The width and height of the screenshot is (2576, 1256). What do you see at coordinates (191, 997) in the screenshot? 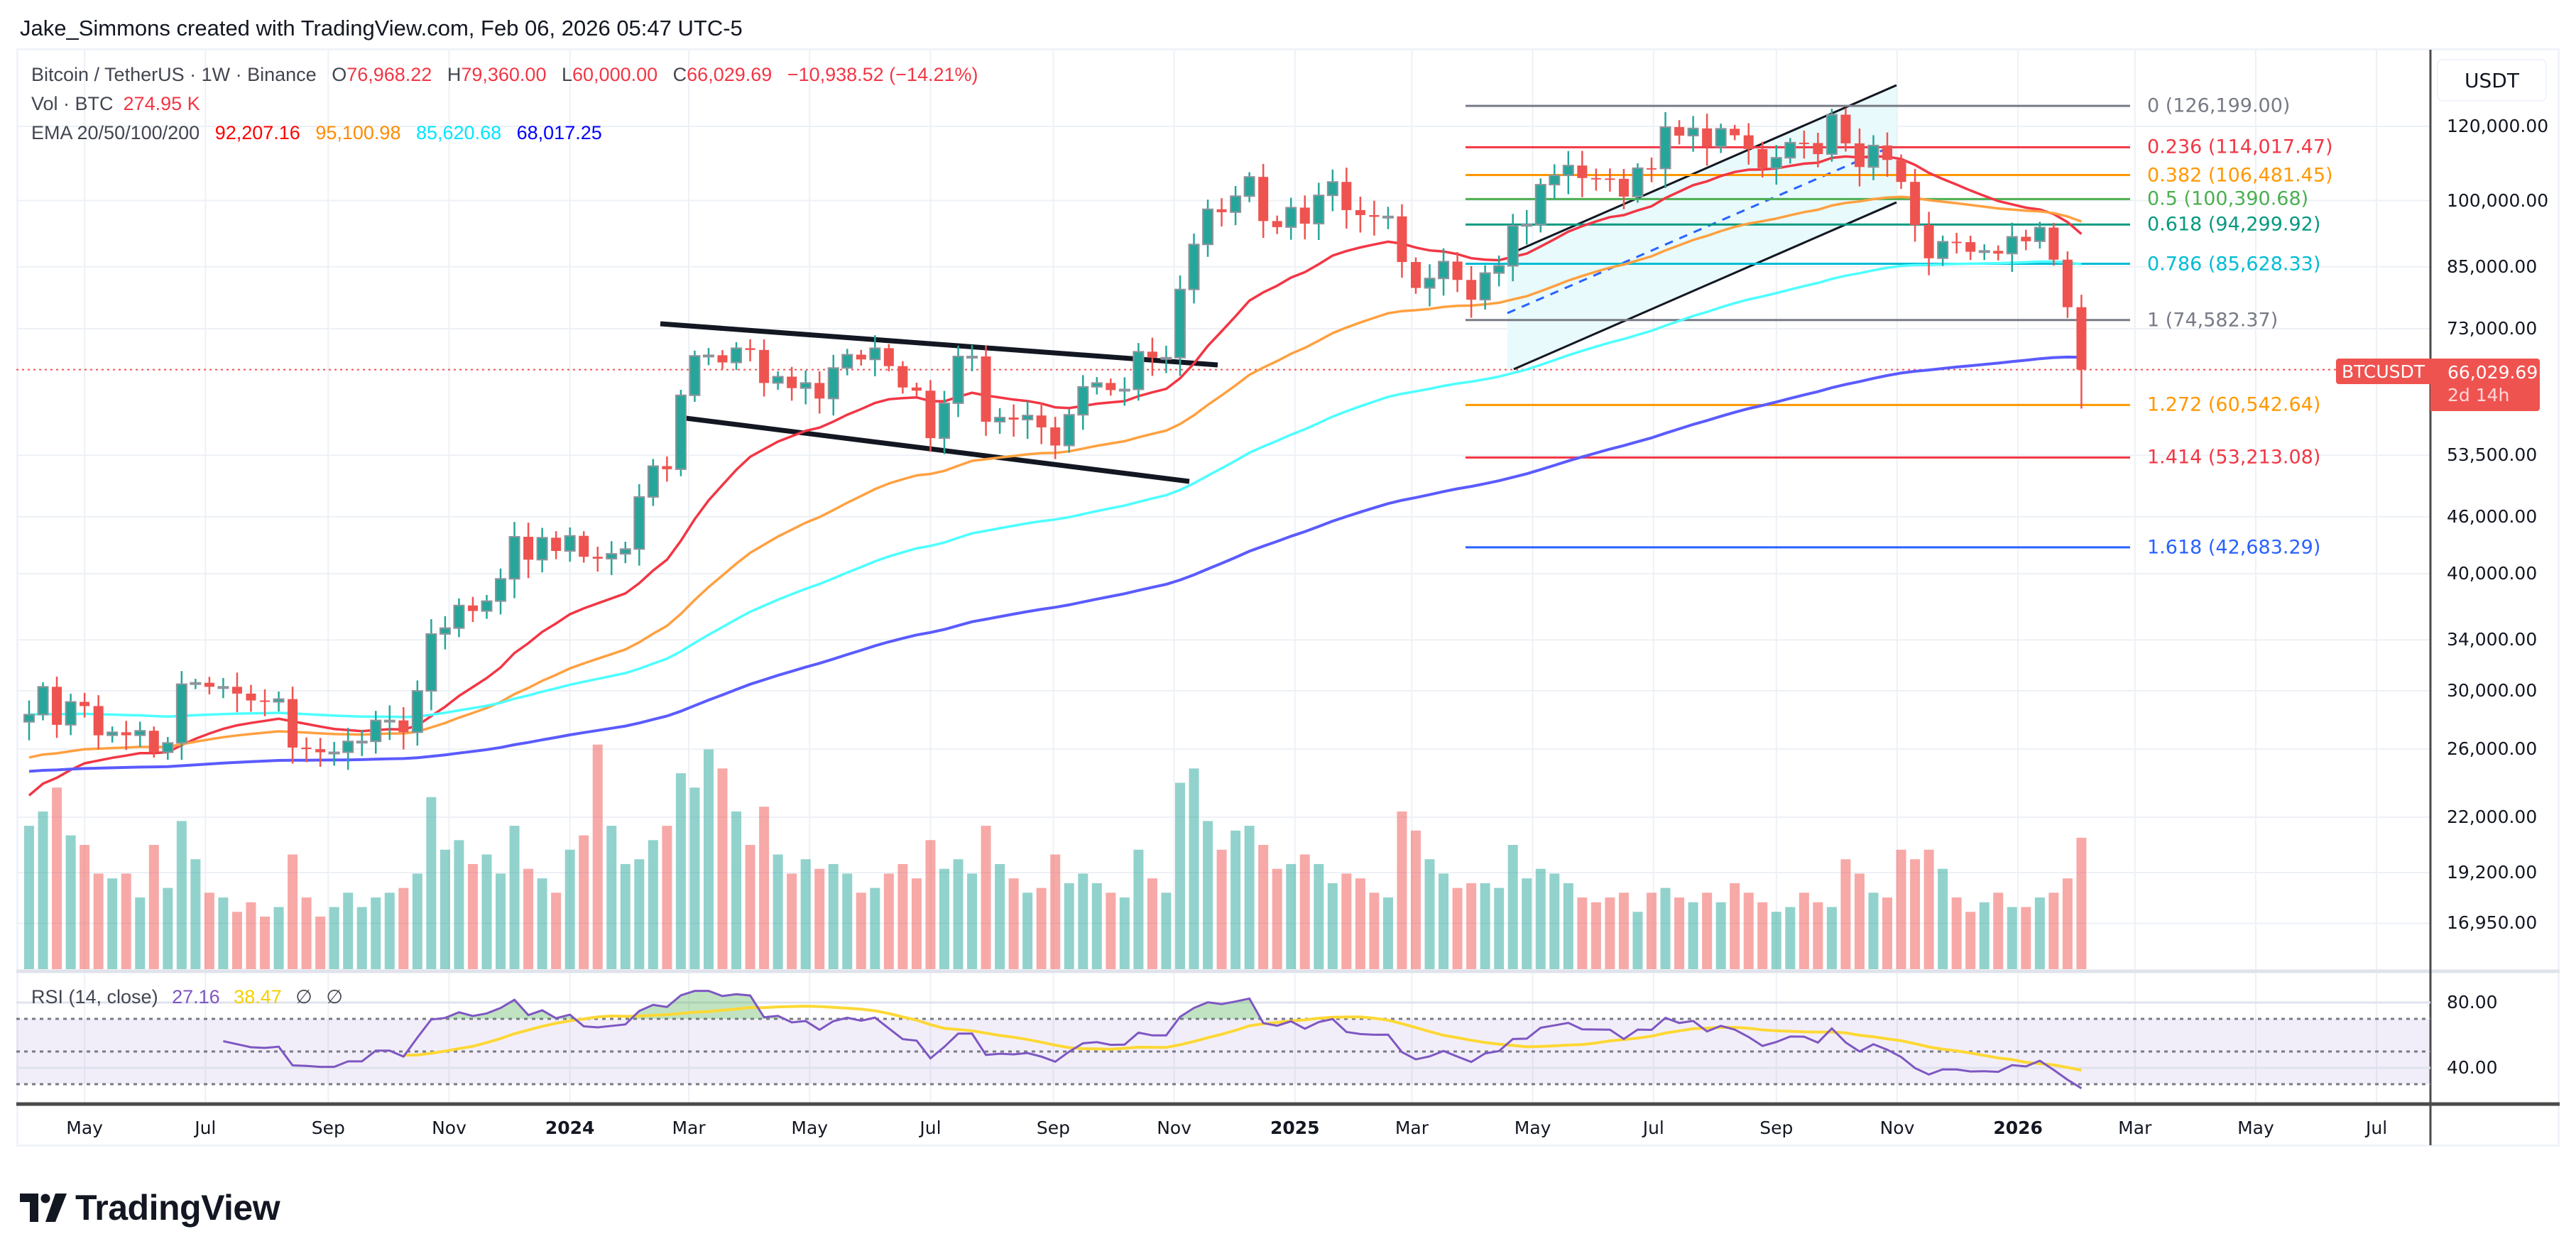
I see `rsi-legend: RSI (14, close) 27.16 38.47 ∅ ∅` at bounding box center [191, 997].